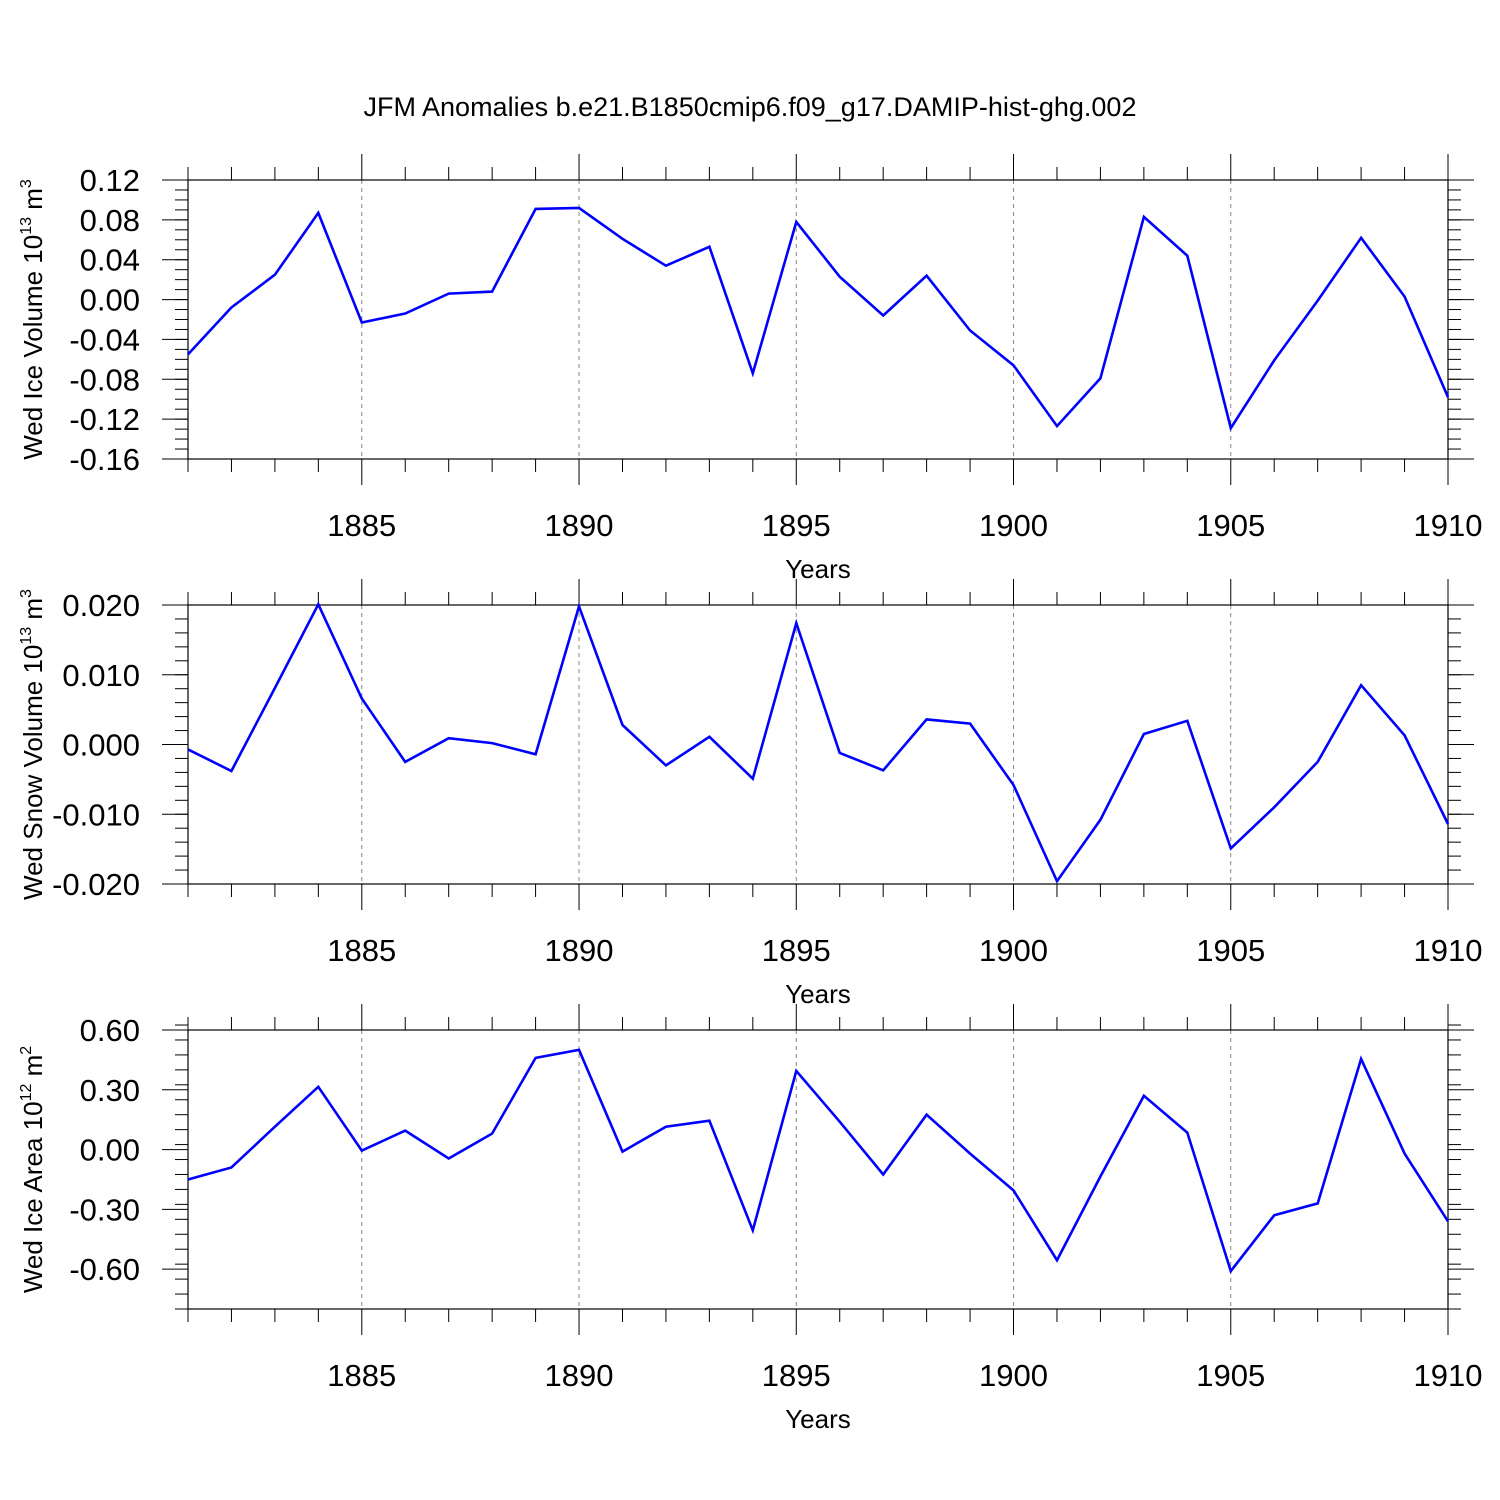 The height and width of the screenshot is (1500, 1500). I want to click on y-axis-label: Wed Ice Area 1012 m2, so click(33, 1169).